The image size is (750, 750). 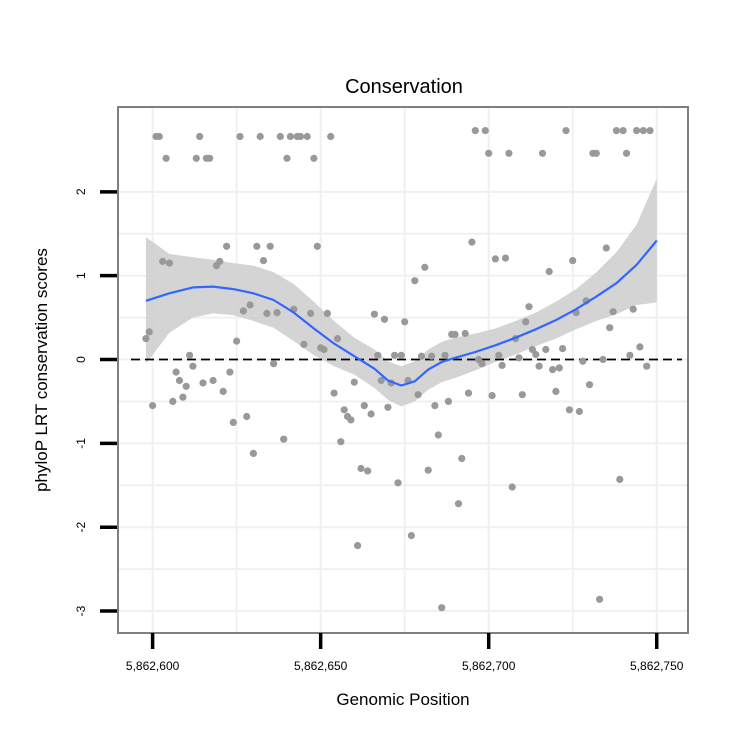 What do you see at coordinates (81, 359) in the screenshot?
I see `y-tick-label: 0` at bounding box center [81, 359].